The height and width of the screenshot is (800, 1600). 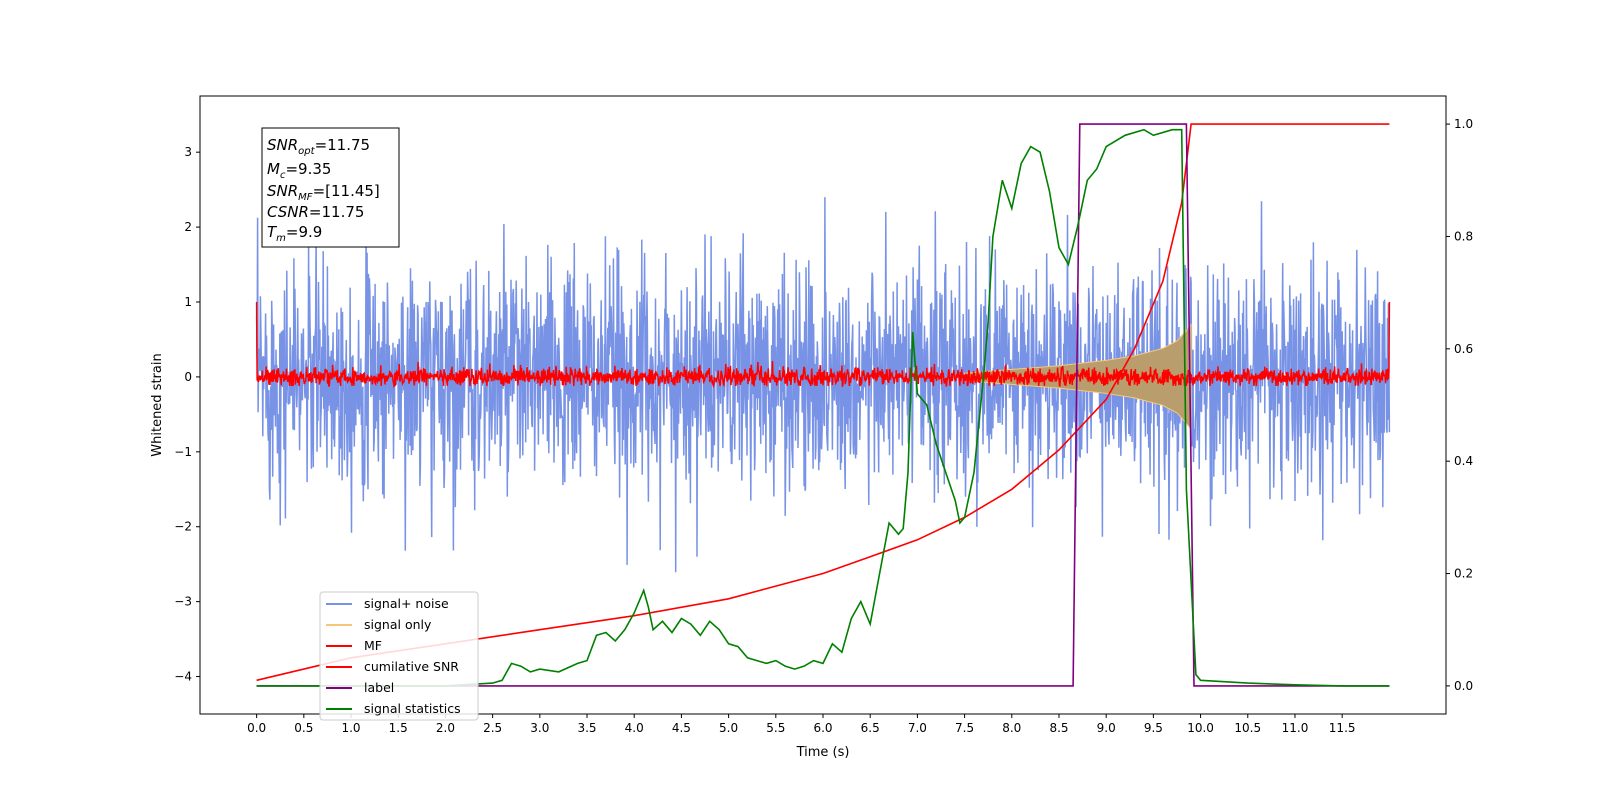 I want to click on x-tick-label: 6.0, so click(x=822, y=728).